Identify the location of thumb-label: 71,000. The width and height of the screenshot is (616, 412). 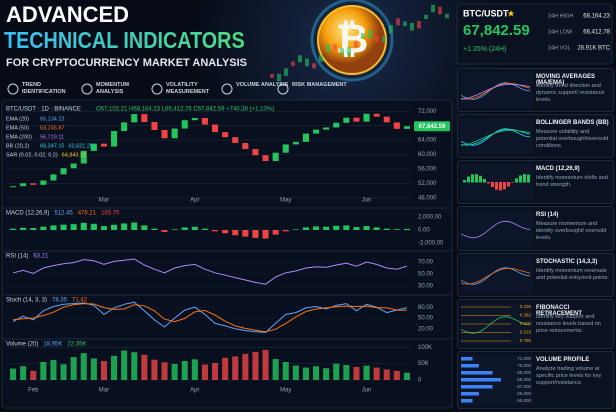
(524, 358).